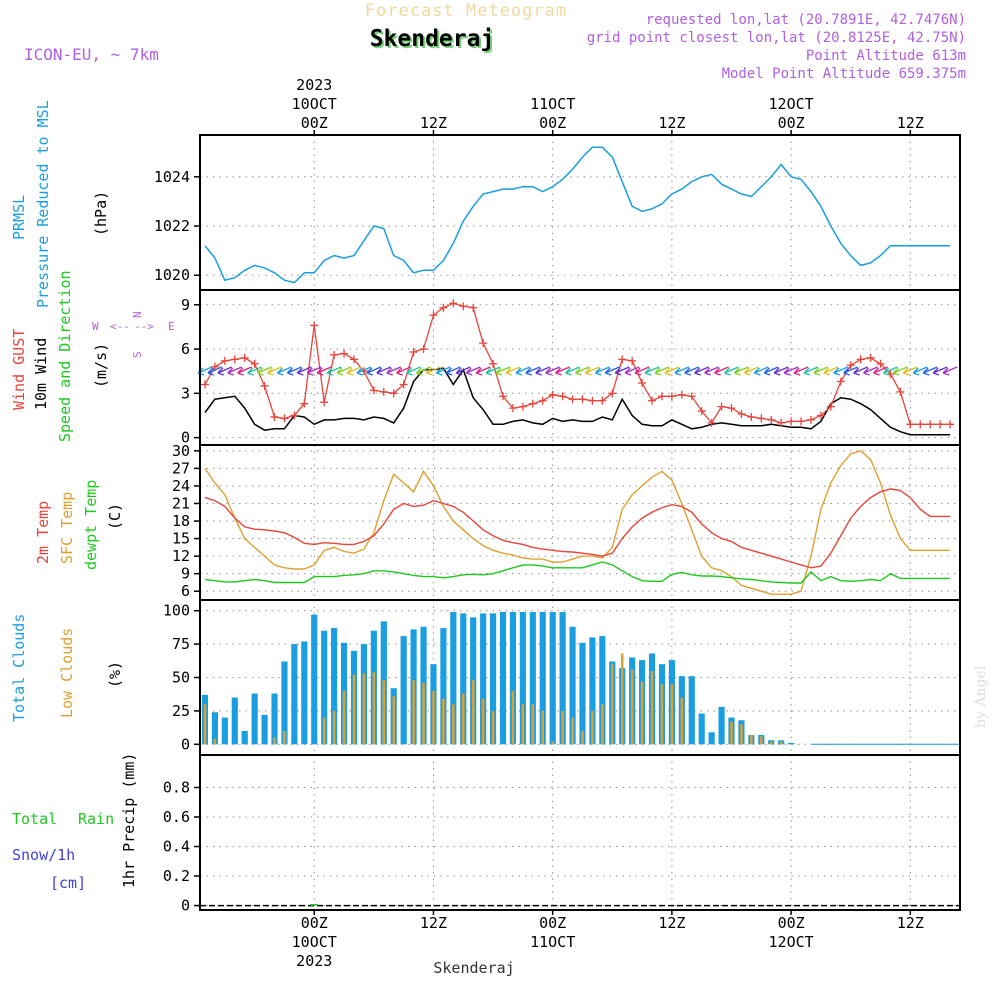  What do you see at coordinates (176, 876) in the screenshot?
I see `precip-ytick-label: 0.2` at bounding box center [176, 876].